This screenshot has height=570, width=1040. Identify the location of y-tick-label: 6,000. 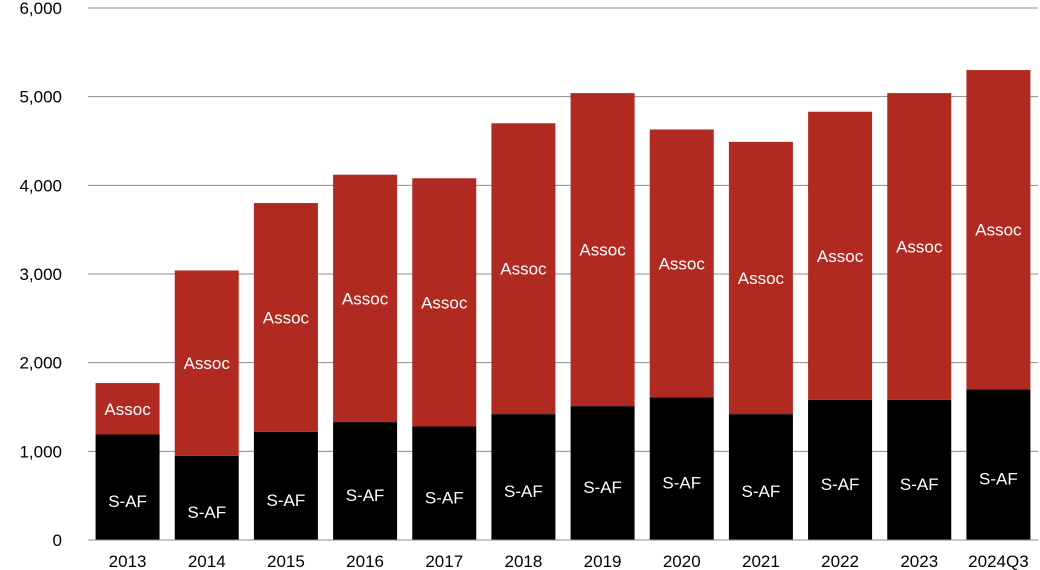
(40, 9).